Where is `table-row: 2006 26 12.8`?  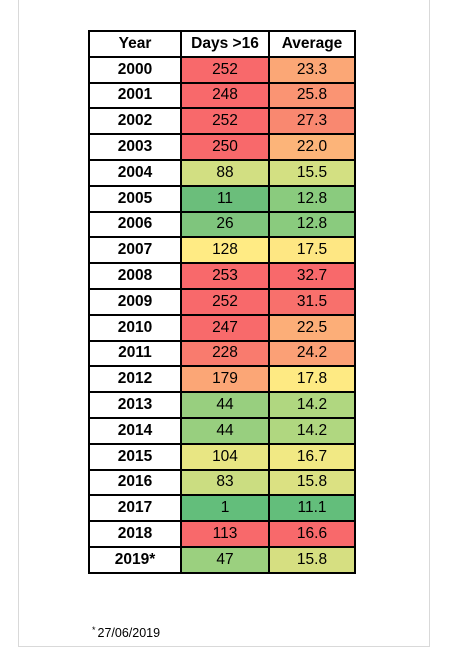
table-row: 2006 26 12.8 is located at coordinates (222, 224).